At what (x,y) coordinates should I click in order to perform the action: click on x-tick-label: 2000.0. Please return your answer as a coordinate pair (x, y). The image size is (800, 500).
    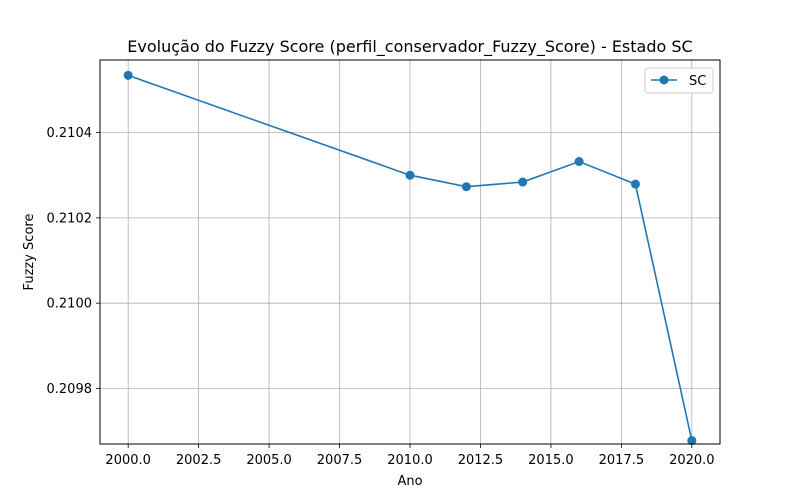
    Looking at the image, I should click on (128, 460).